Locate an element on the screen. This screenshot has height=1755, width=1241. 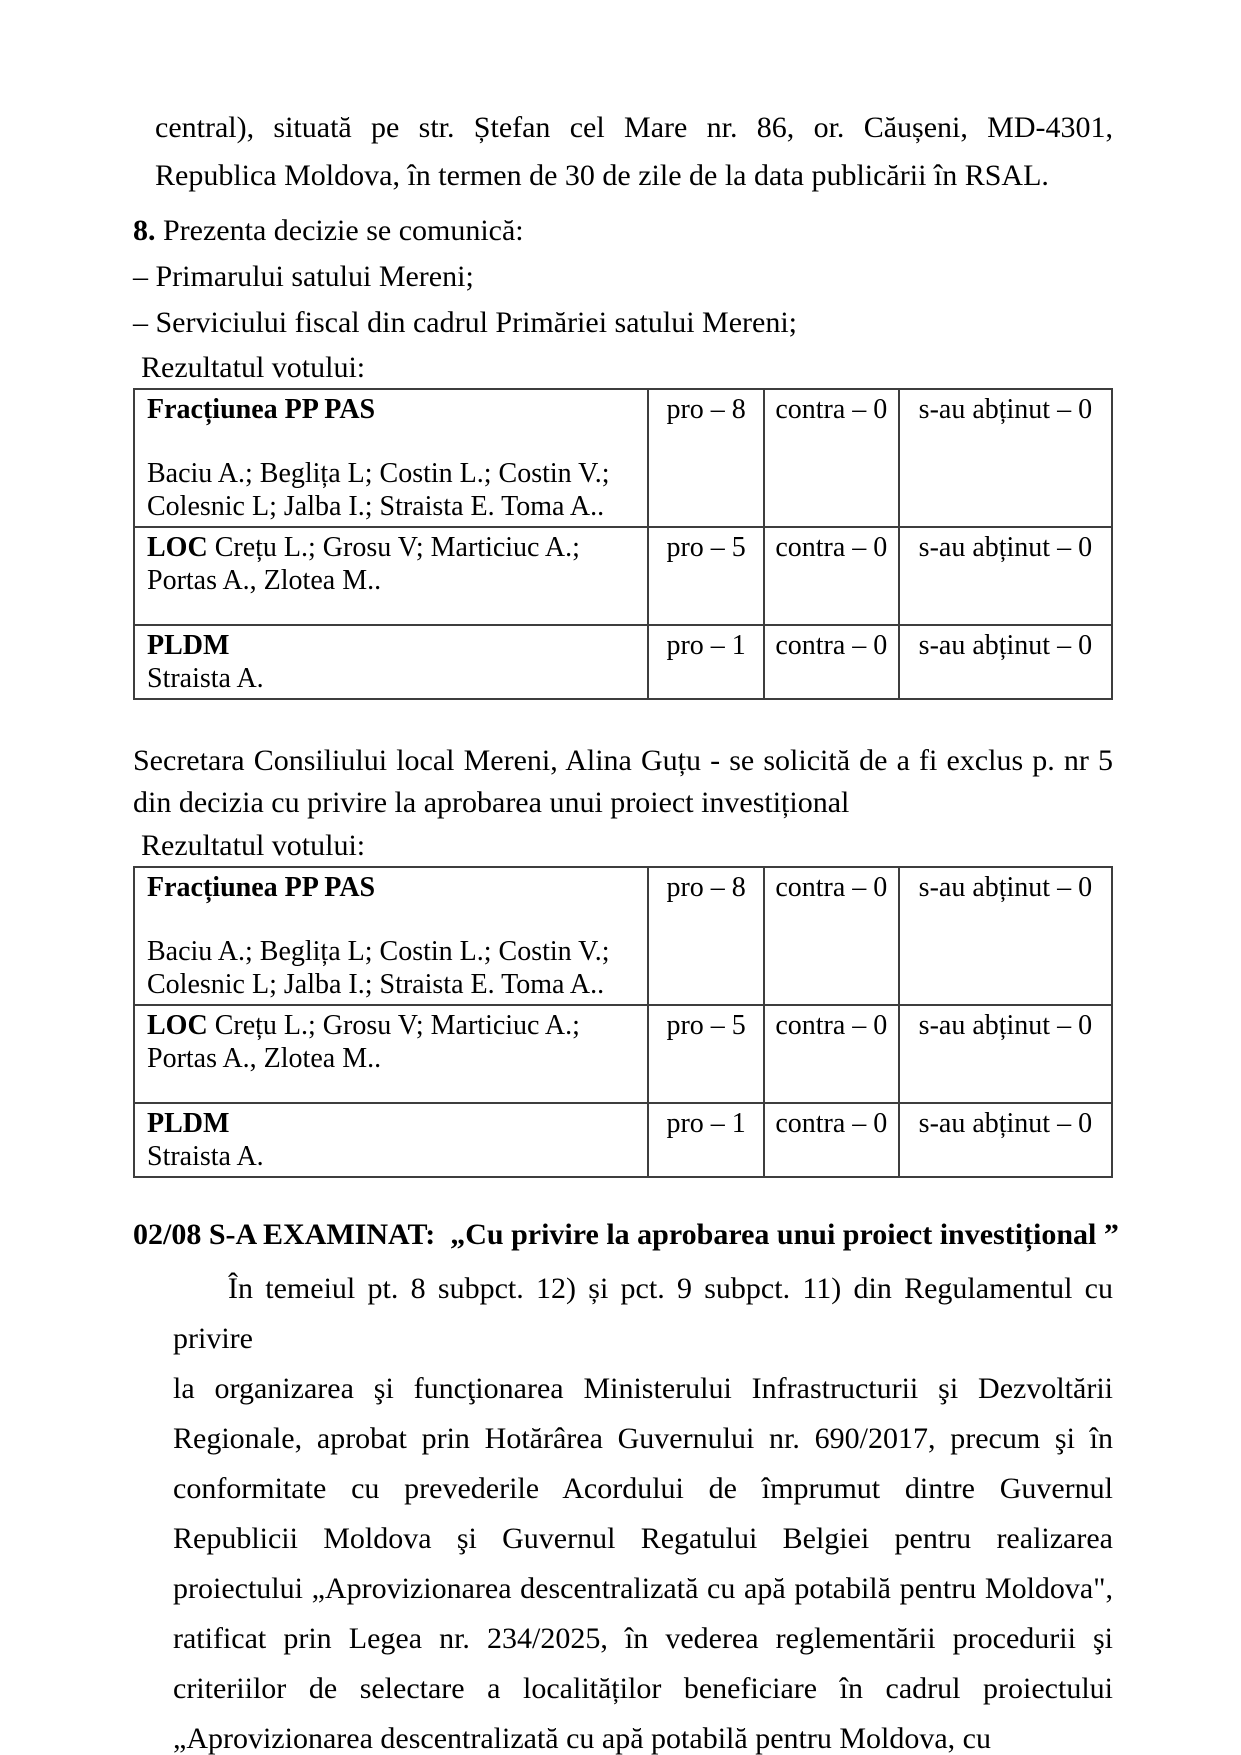
vote-result-label-2: Rezultatul votului: is located at coordinates (253, 845).